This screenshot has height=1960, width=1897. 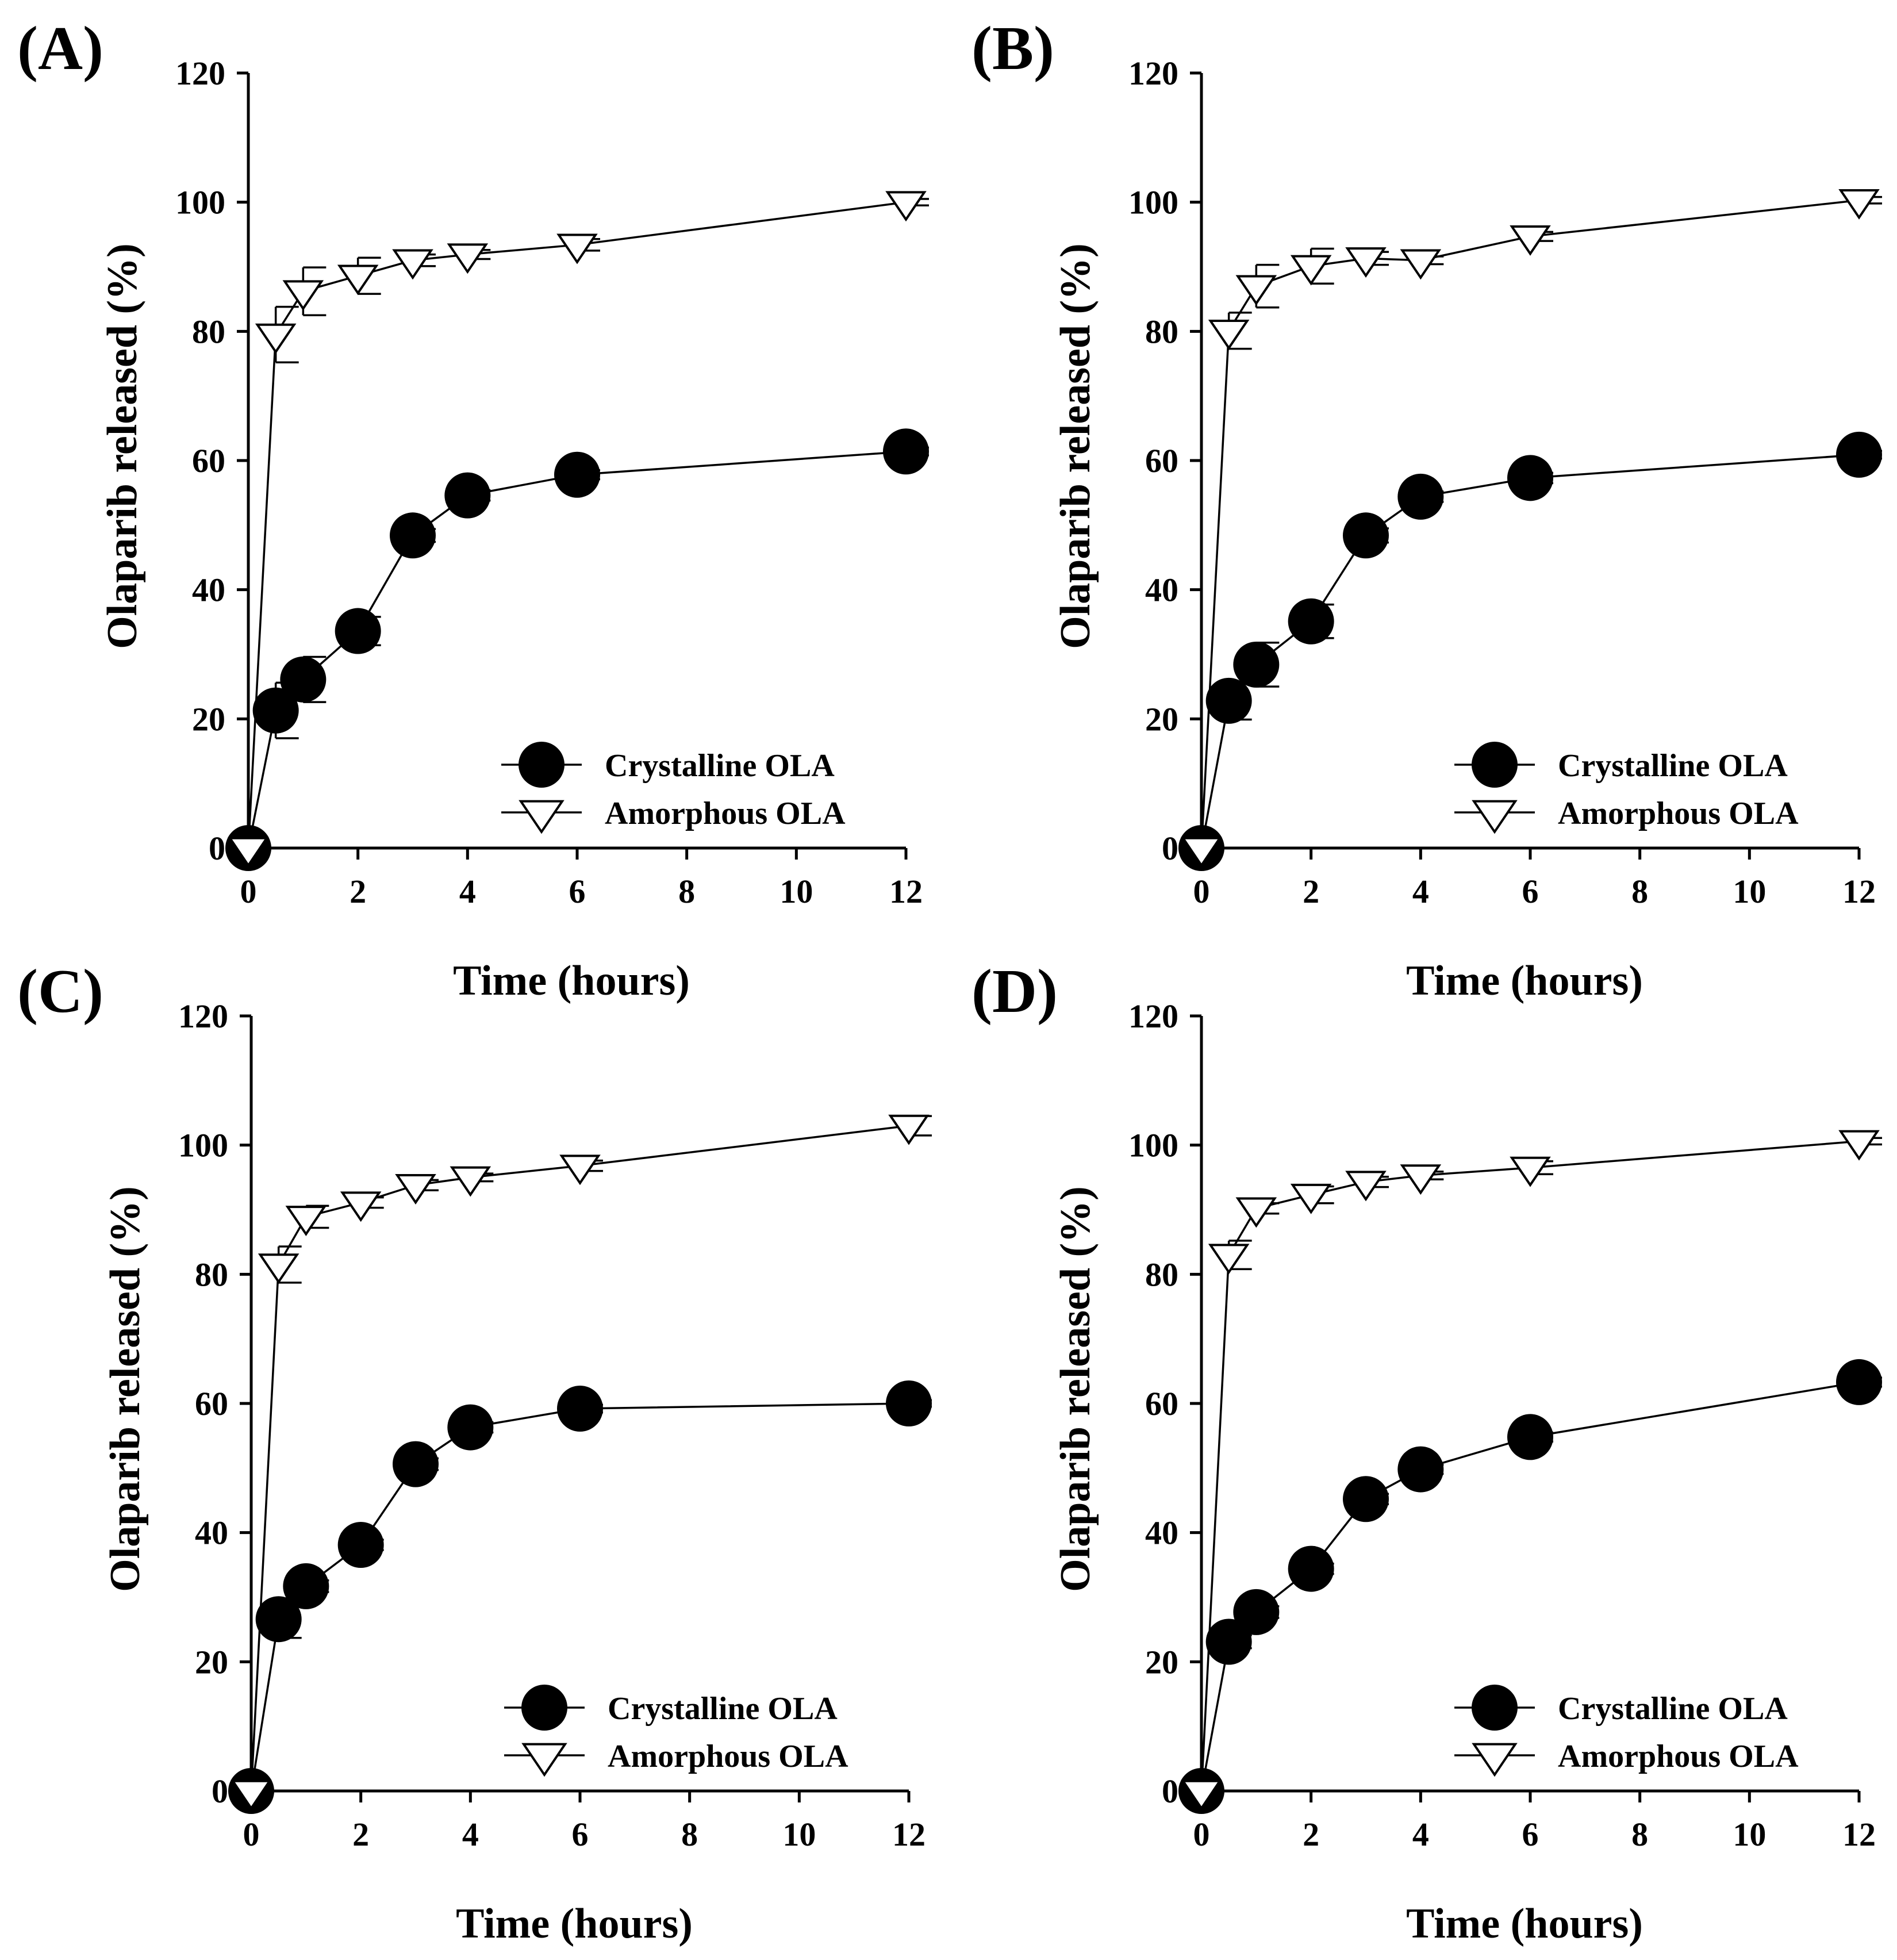 What do you see at coordinates (676, 1731) in the screenshot?
I see `legend: Crystalline OLA Amorphous OLA` at bounding box center [676, 1731].